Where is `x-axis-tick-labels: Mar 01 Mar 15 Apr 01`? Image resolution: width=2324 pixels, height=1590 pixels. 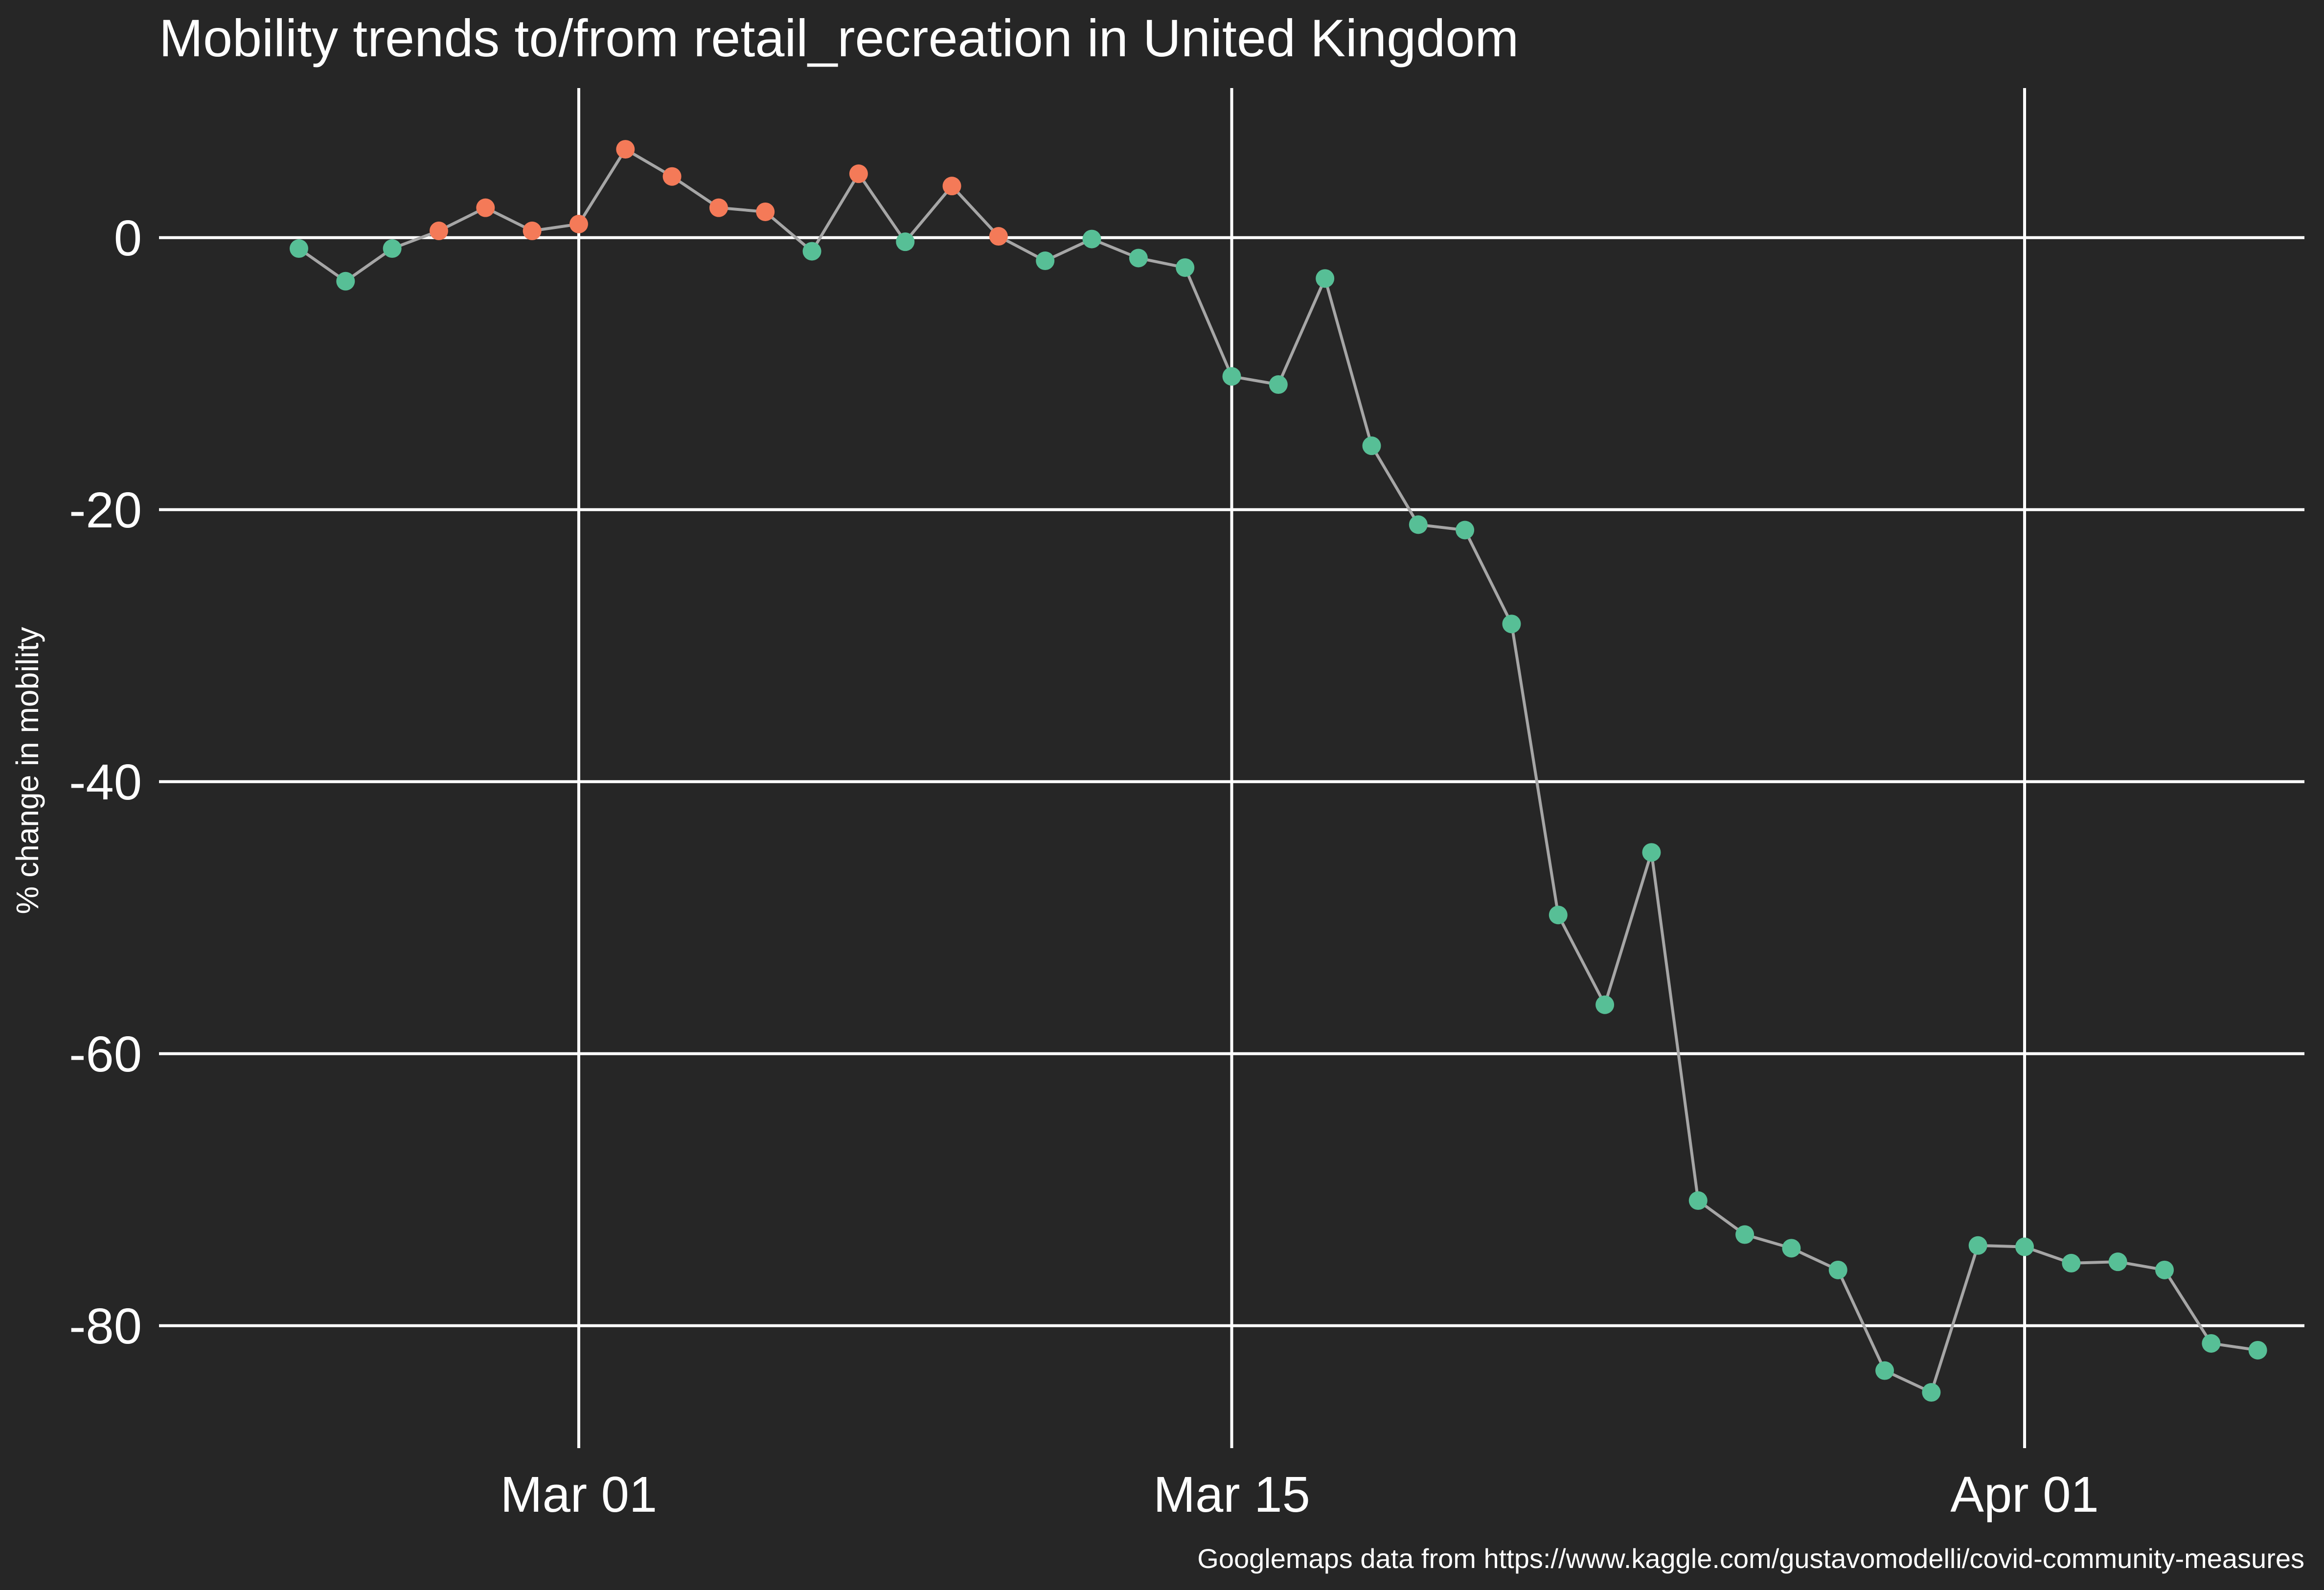 x-axis-tick-labels: Mar 01 Mar 15 Apr 01 is located at coordinates (1300, 1494).